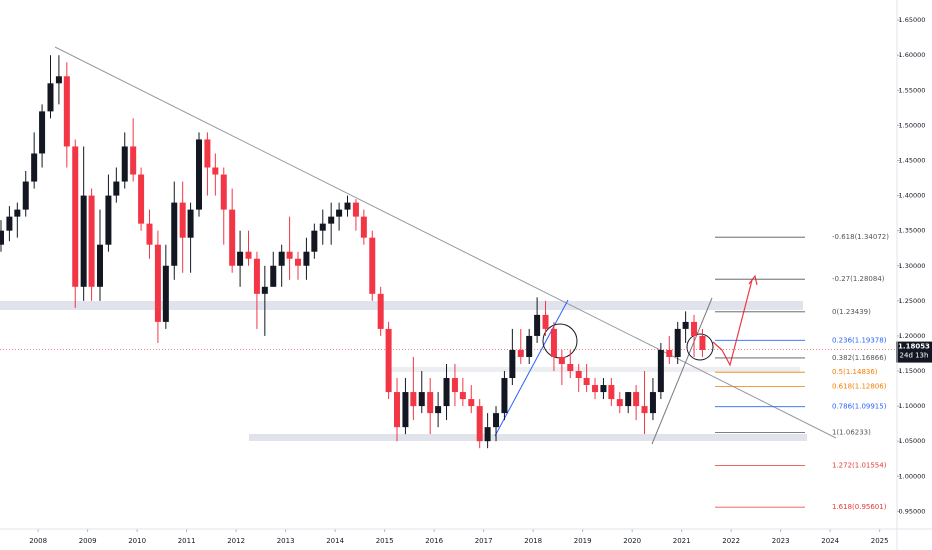 The image size is (932, 550). I want to click on x-tick-label: 2025, so click(880, 541).